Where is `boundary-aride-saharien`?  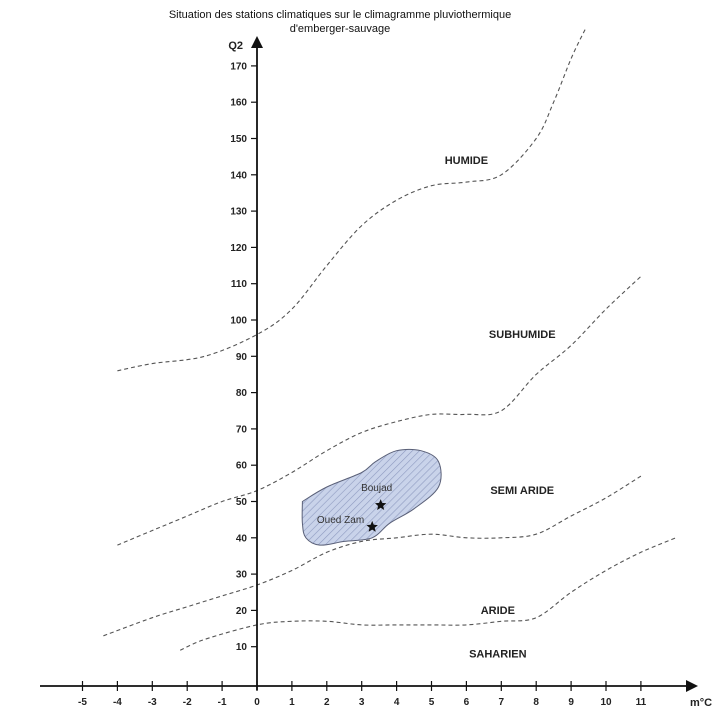 boundary-aride-saharien is located at coordinates (428, 594).